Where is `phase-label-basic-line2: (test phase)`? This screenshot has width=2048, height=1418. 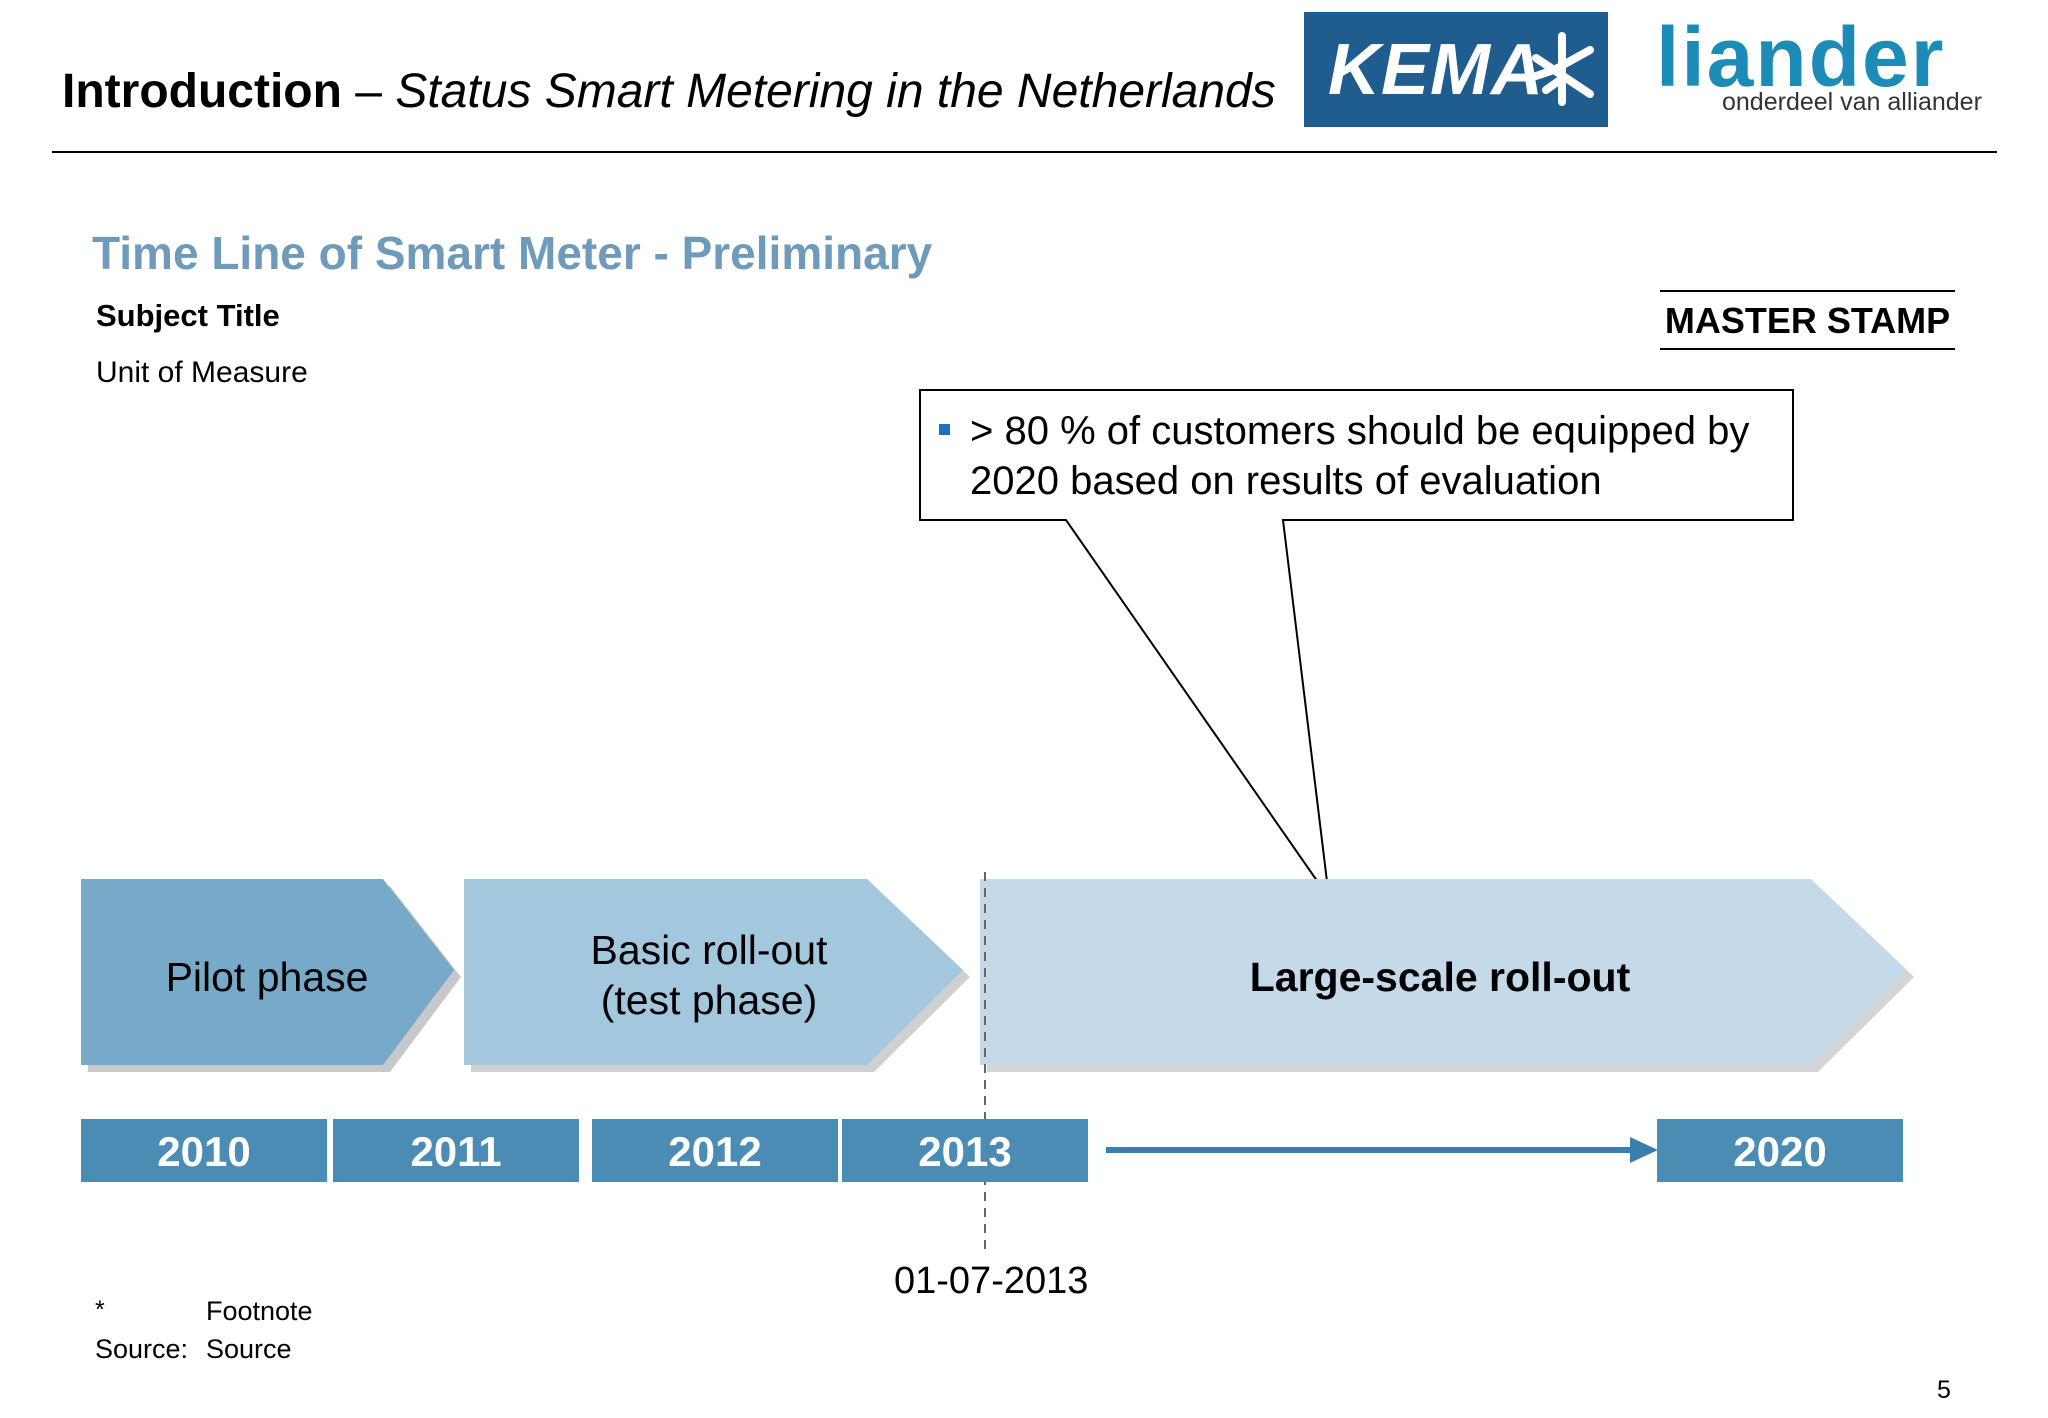 phase-label-basic-line2: (test phase) is located at coordinates (709, 1000).